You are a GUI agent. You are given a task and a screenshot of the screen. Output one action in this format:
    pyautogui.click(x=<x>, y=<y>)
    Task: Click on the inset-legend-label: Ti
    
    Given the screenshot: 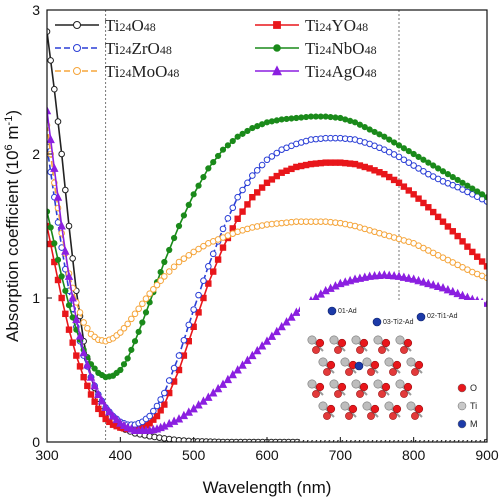 What is the action you would take?
    pyautogui.click(x=473, y=406)
    